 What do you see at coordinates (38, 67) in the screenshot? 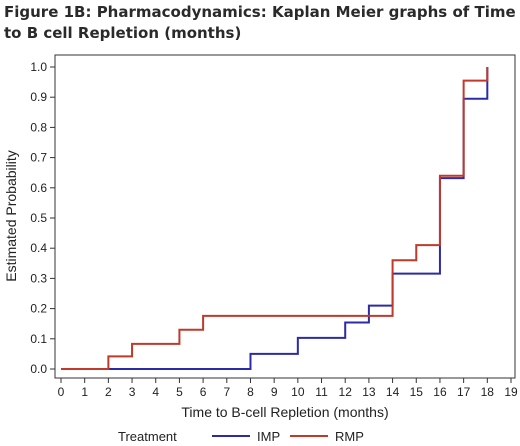
I see `y-tick-label: 1.0` at bounding box center [38, 67].